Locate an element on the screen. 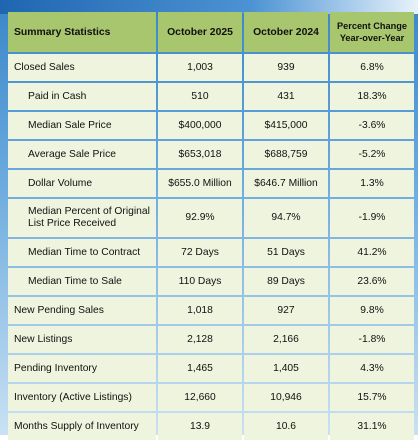 Image resolution: width=418 pixels, height=442 pixels. value-2025: 13.9 is located at coordinates (200, 426).